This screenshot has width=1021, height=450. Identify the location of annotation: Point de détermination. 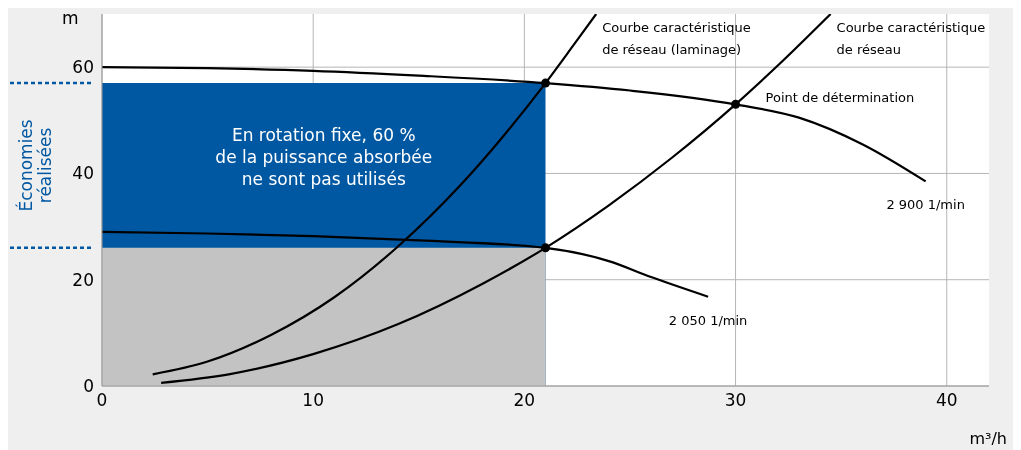
(840, 98).